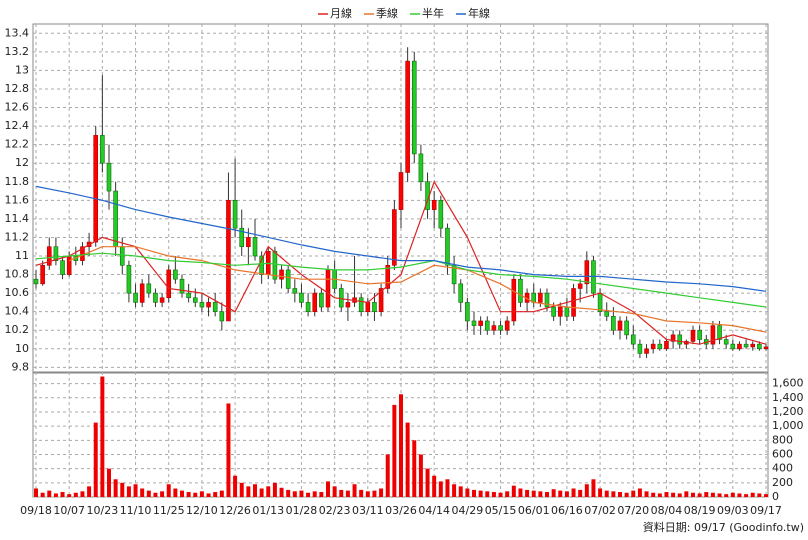  What do you see at coordinates (17, 88) in the screenshot?
I see `y-tick-label: 12.8` at bounding box center [17, 88].